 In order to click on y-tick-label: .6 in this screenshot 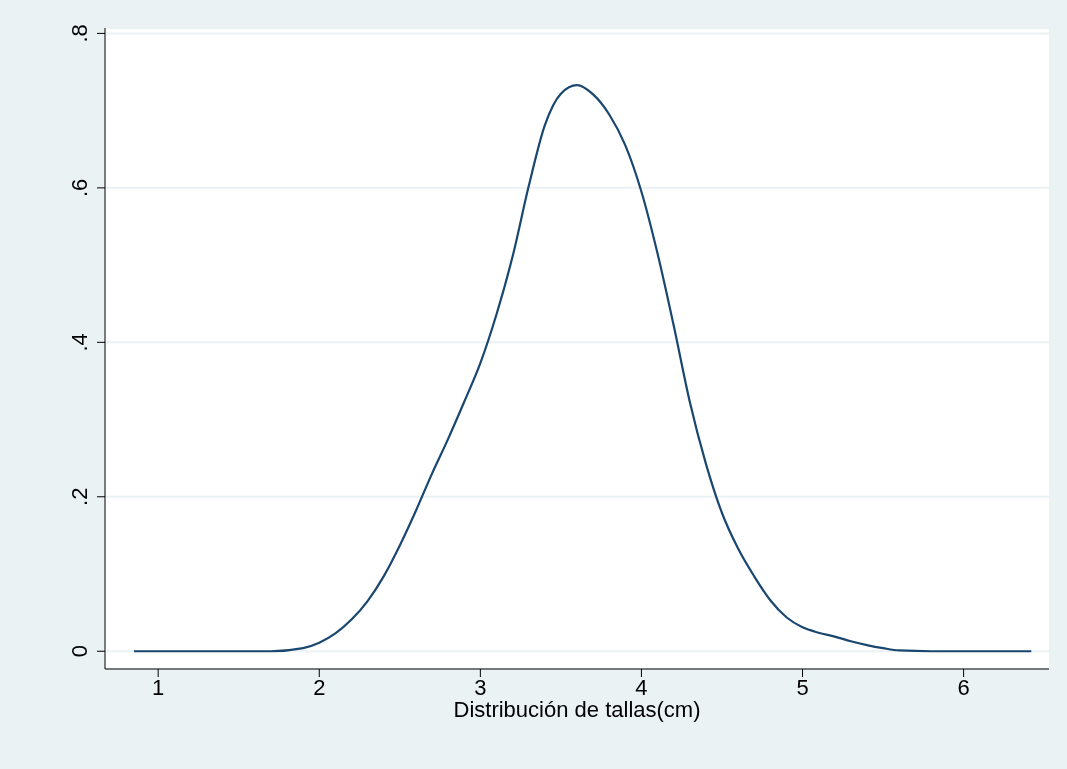, I will do `click(79, 188)`.